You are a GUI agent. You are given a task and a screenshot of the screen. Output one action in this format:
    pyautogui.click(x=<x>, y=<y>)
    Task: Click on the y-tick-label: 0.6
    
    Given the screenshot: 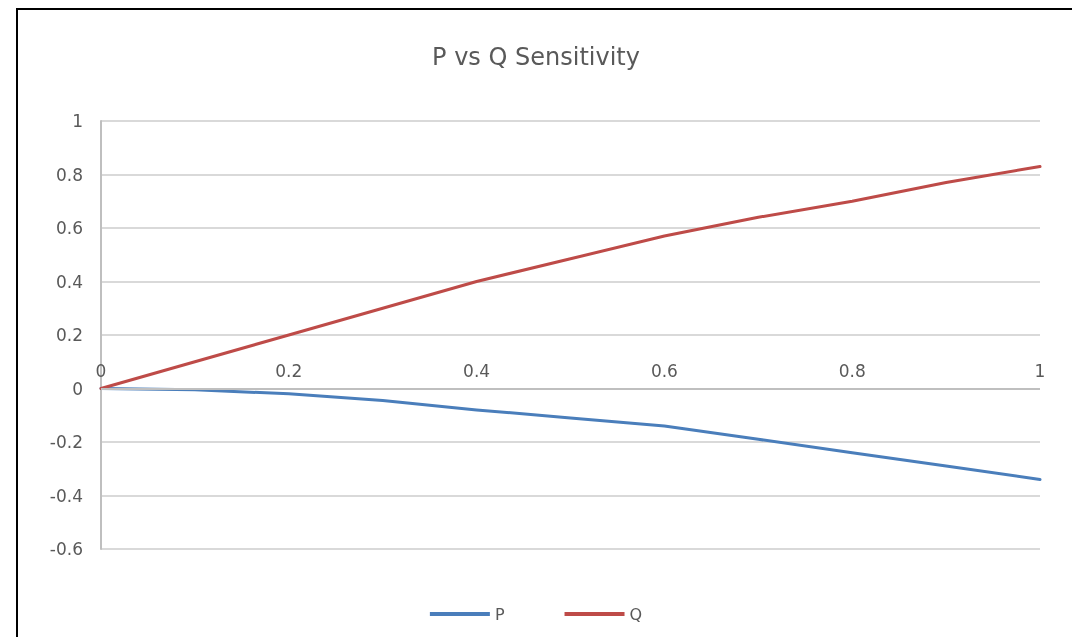 What is the action you would take?
    pyautogui.click(x=69, y=228)
    